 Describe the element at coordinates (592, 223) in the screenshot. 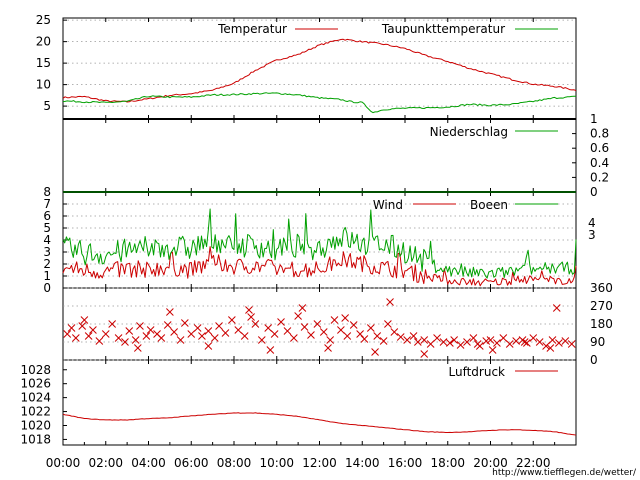

I see `wind-right-label: 4` at that location.